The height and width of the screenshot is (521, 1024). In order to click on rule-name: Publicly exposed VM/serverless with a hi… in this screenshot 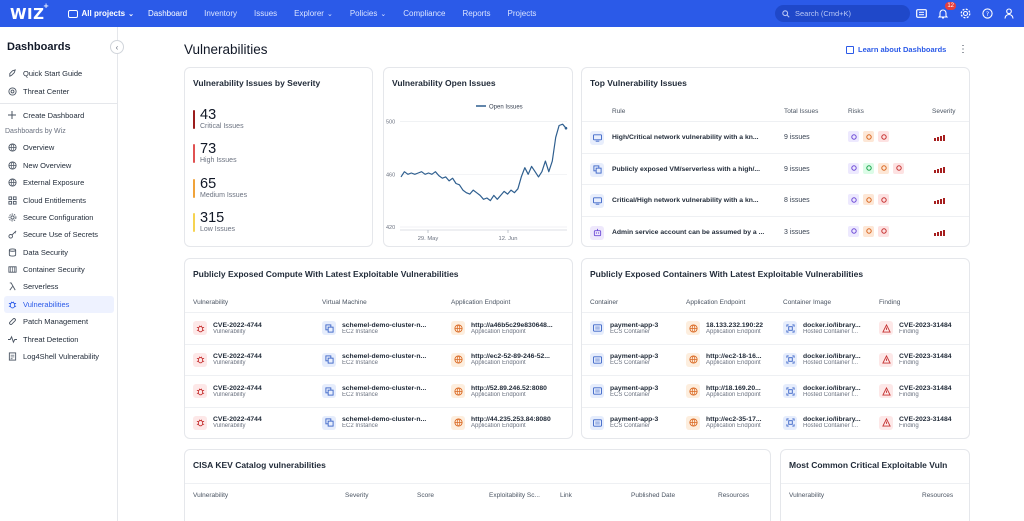, I will do `click(686, 169)`.